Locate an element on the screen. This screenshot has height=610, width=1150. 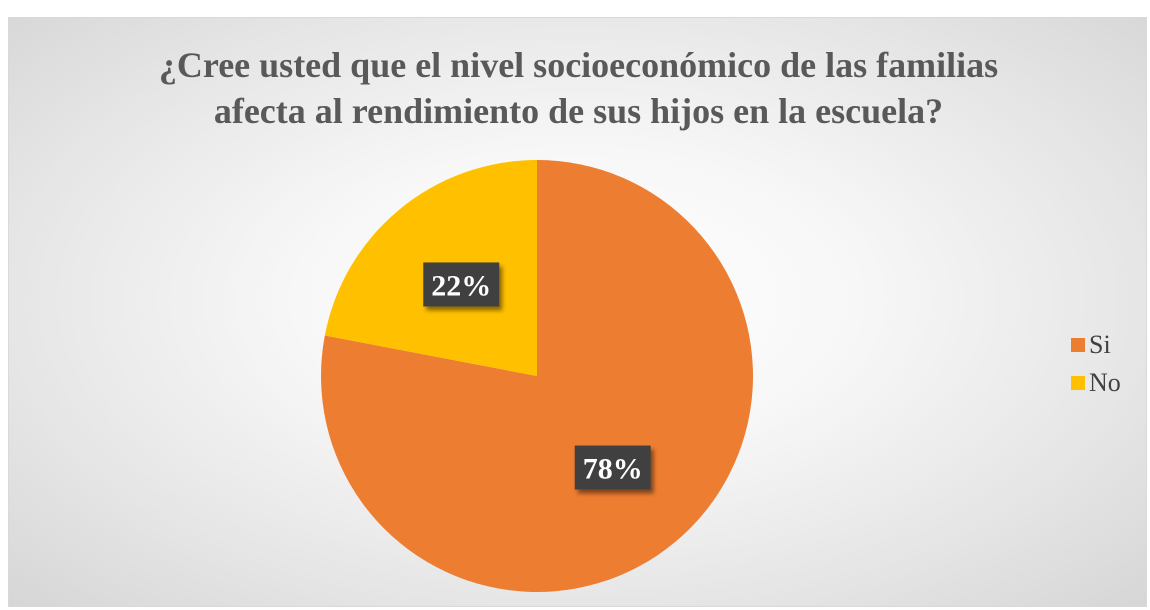
chart-legend: Si No is located at coordinates (1096, 364).